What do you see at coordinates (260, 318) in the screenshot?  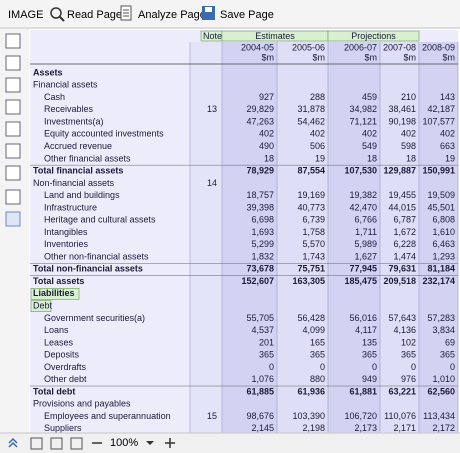 I see `cell-value: 55,705` at bounding box center [260, 318].